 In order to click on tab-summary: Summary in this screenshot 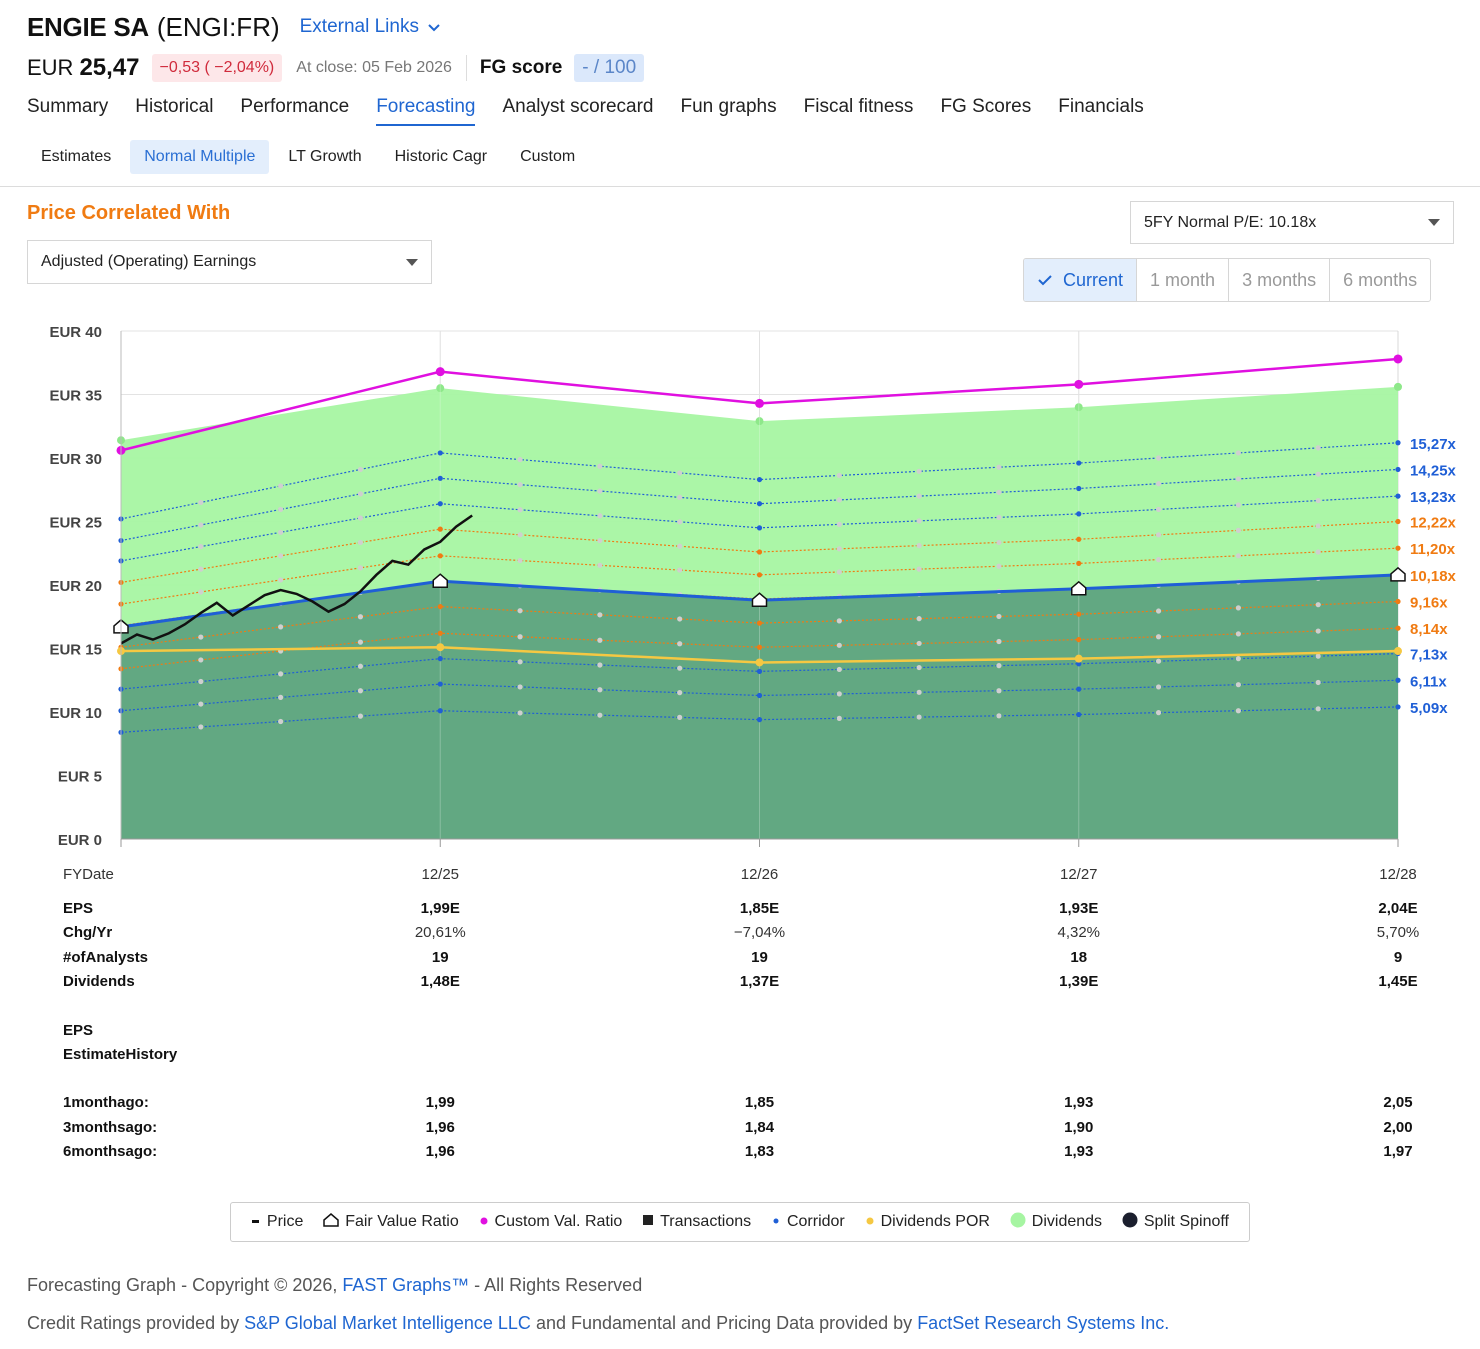, I will do `click(68, 106)`.